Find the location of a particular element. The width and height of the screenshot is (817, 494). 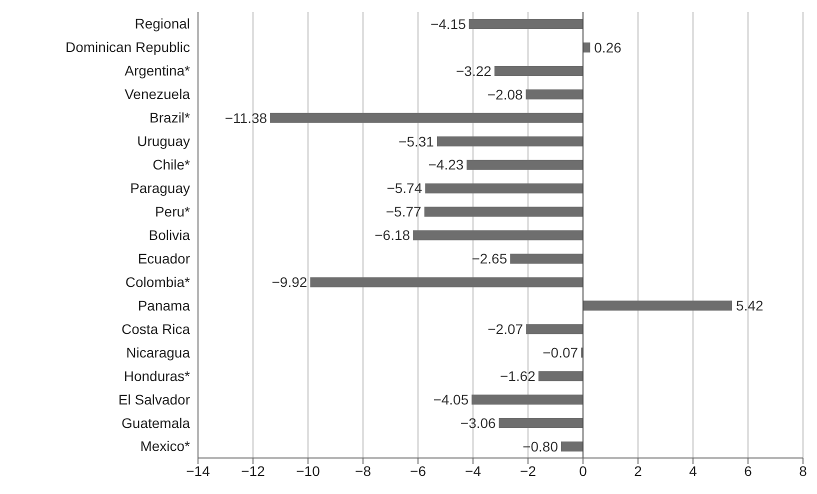

y-tick-label: Peru* is located at coordinates (172, 211).